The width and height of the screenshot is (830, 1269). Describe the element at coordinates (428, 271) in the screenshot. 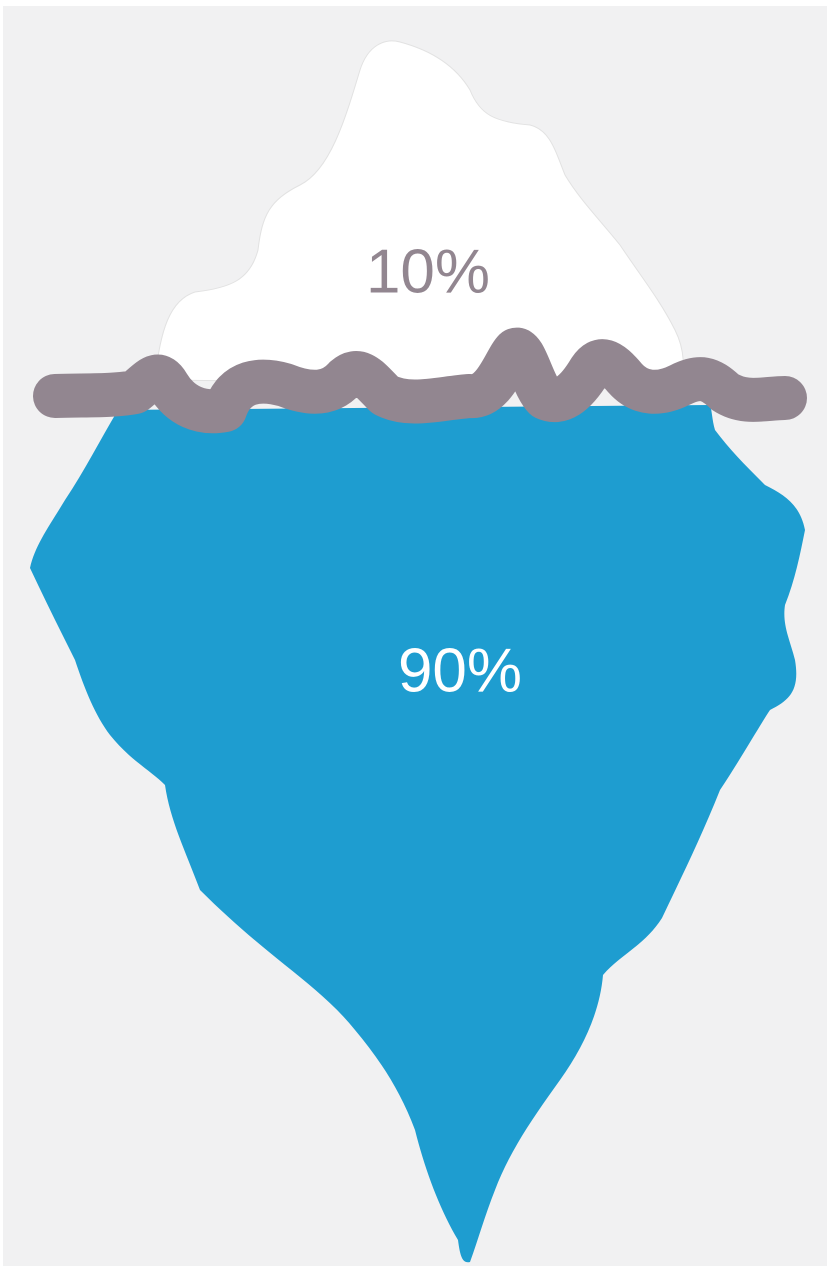

I see `above-water-label: 10%` at that location.